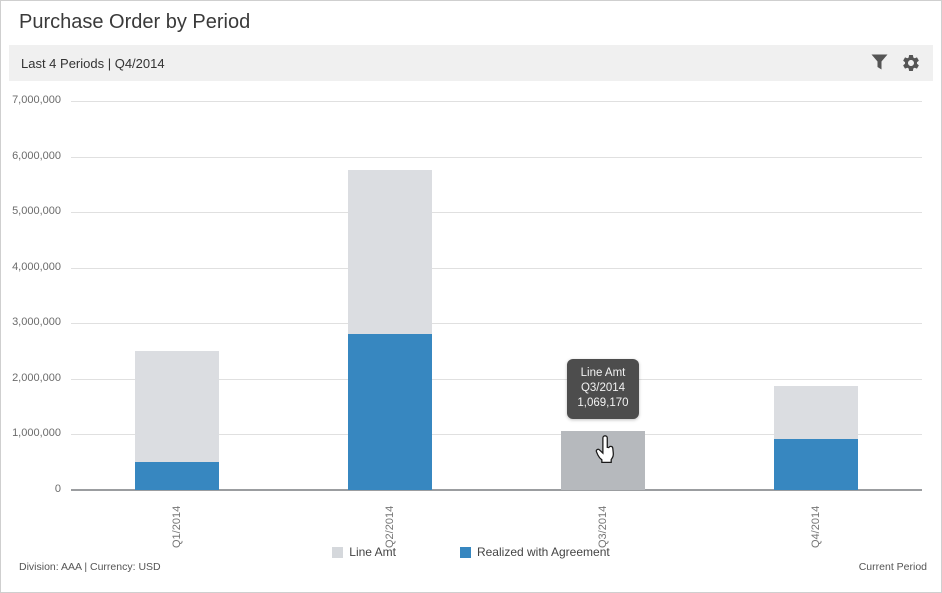 This screenshot has height=593, width=942. Describe the element at coordinates (36, 100) in the screenshot. I see `y-axis-tick-label: 7,000,000` at that location.